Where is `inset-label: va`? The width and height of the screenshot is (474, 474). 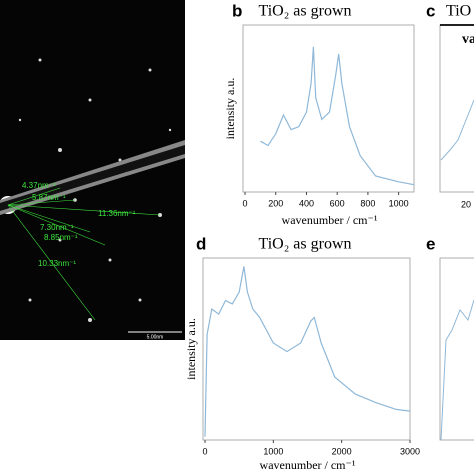 inset-label: va is located at coordinates (468, 39).